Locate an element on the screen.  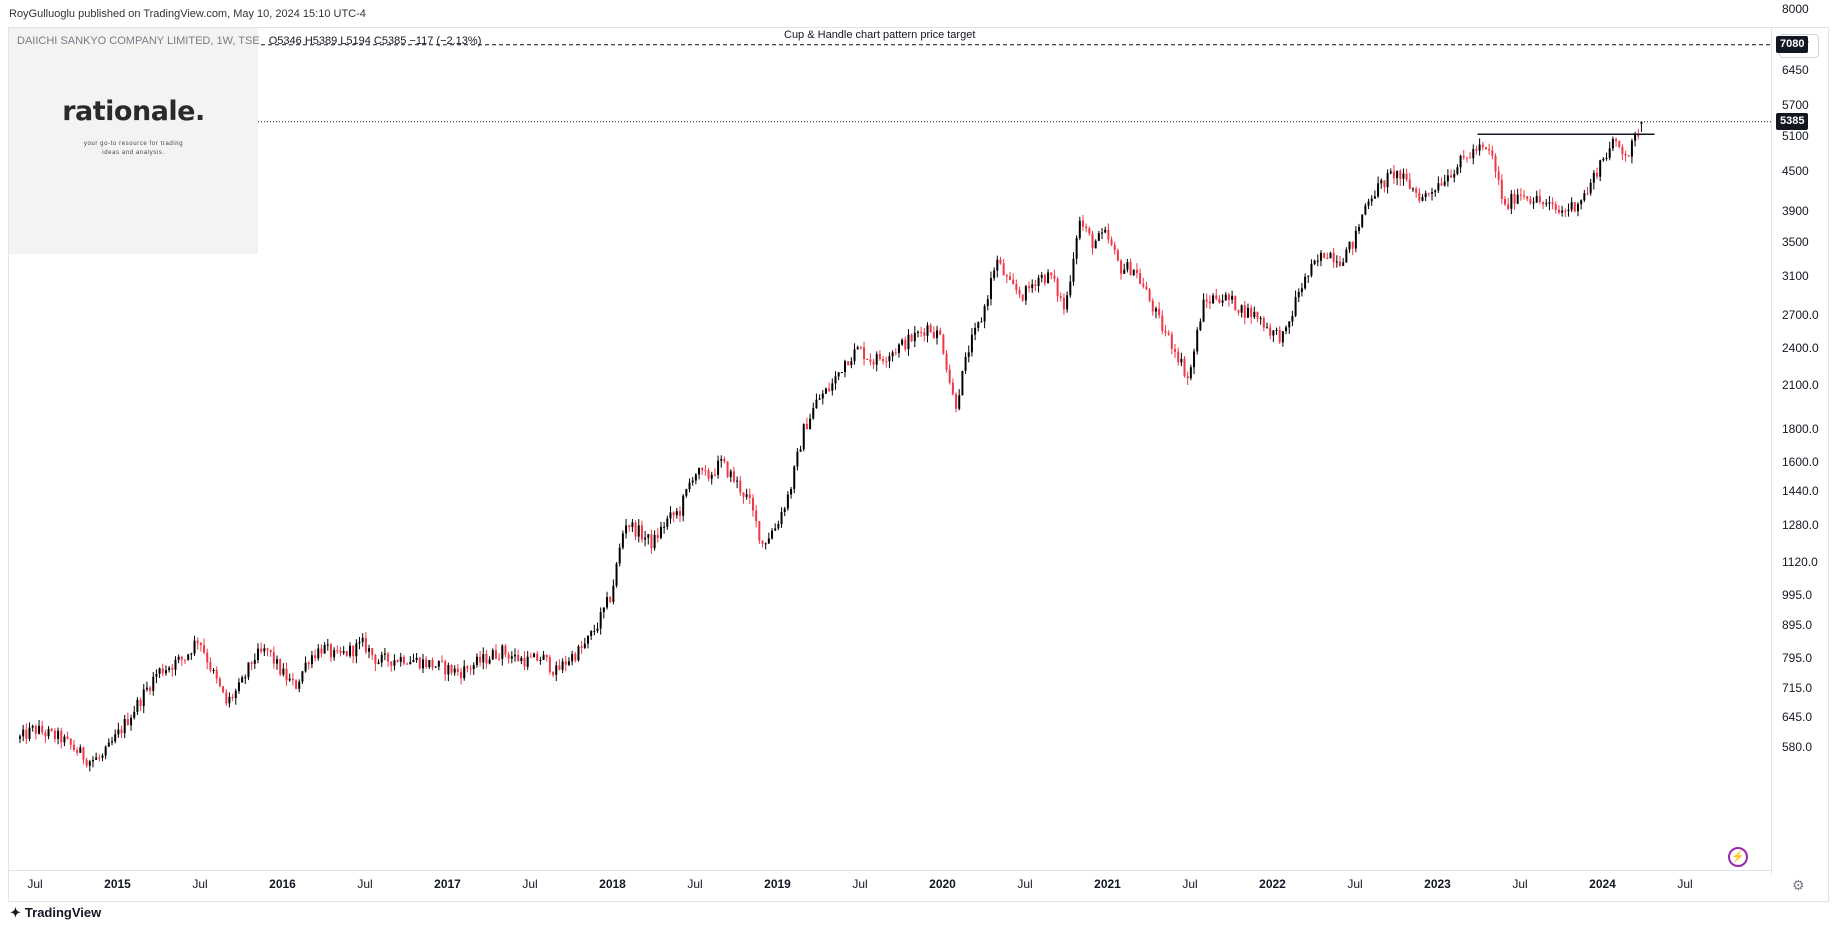
tradingview-logo: ✦ TradingView is located at coordinates (55, 913).